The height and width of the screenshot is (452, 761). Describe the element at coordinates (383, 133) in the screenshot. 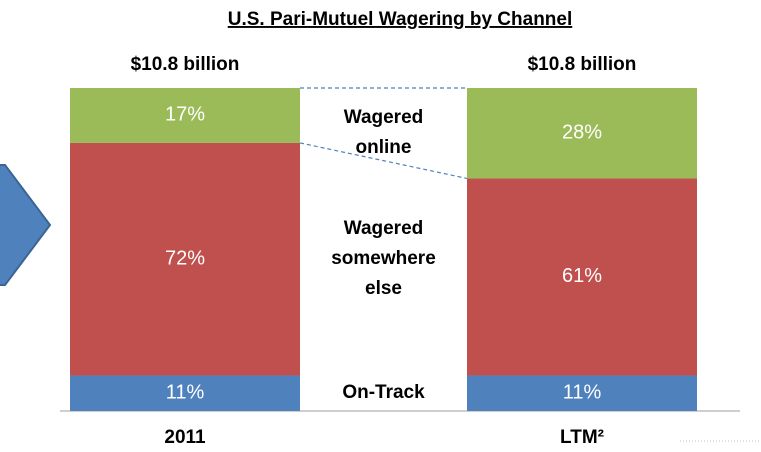

I see `series-label: Wagered online` at that location.